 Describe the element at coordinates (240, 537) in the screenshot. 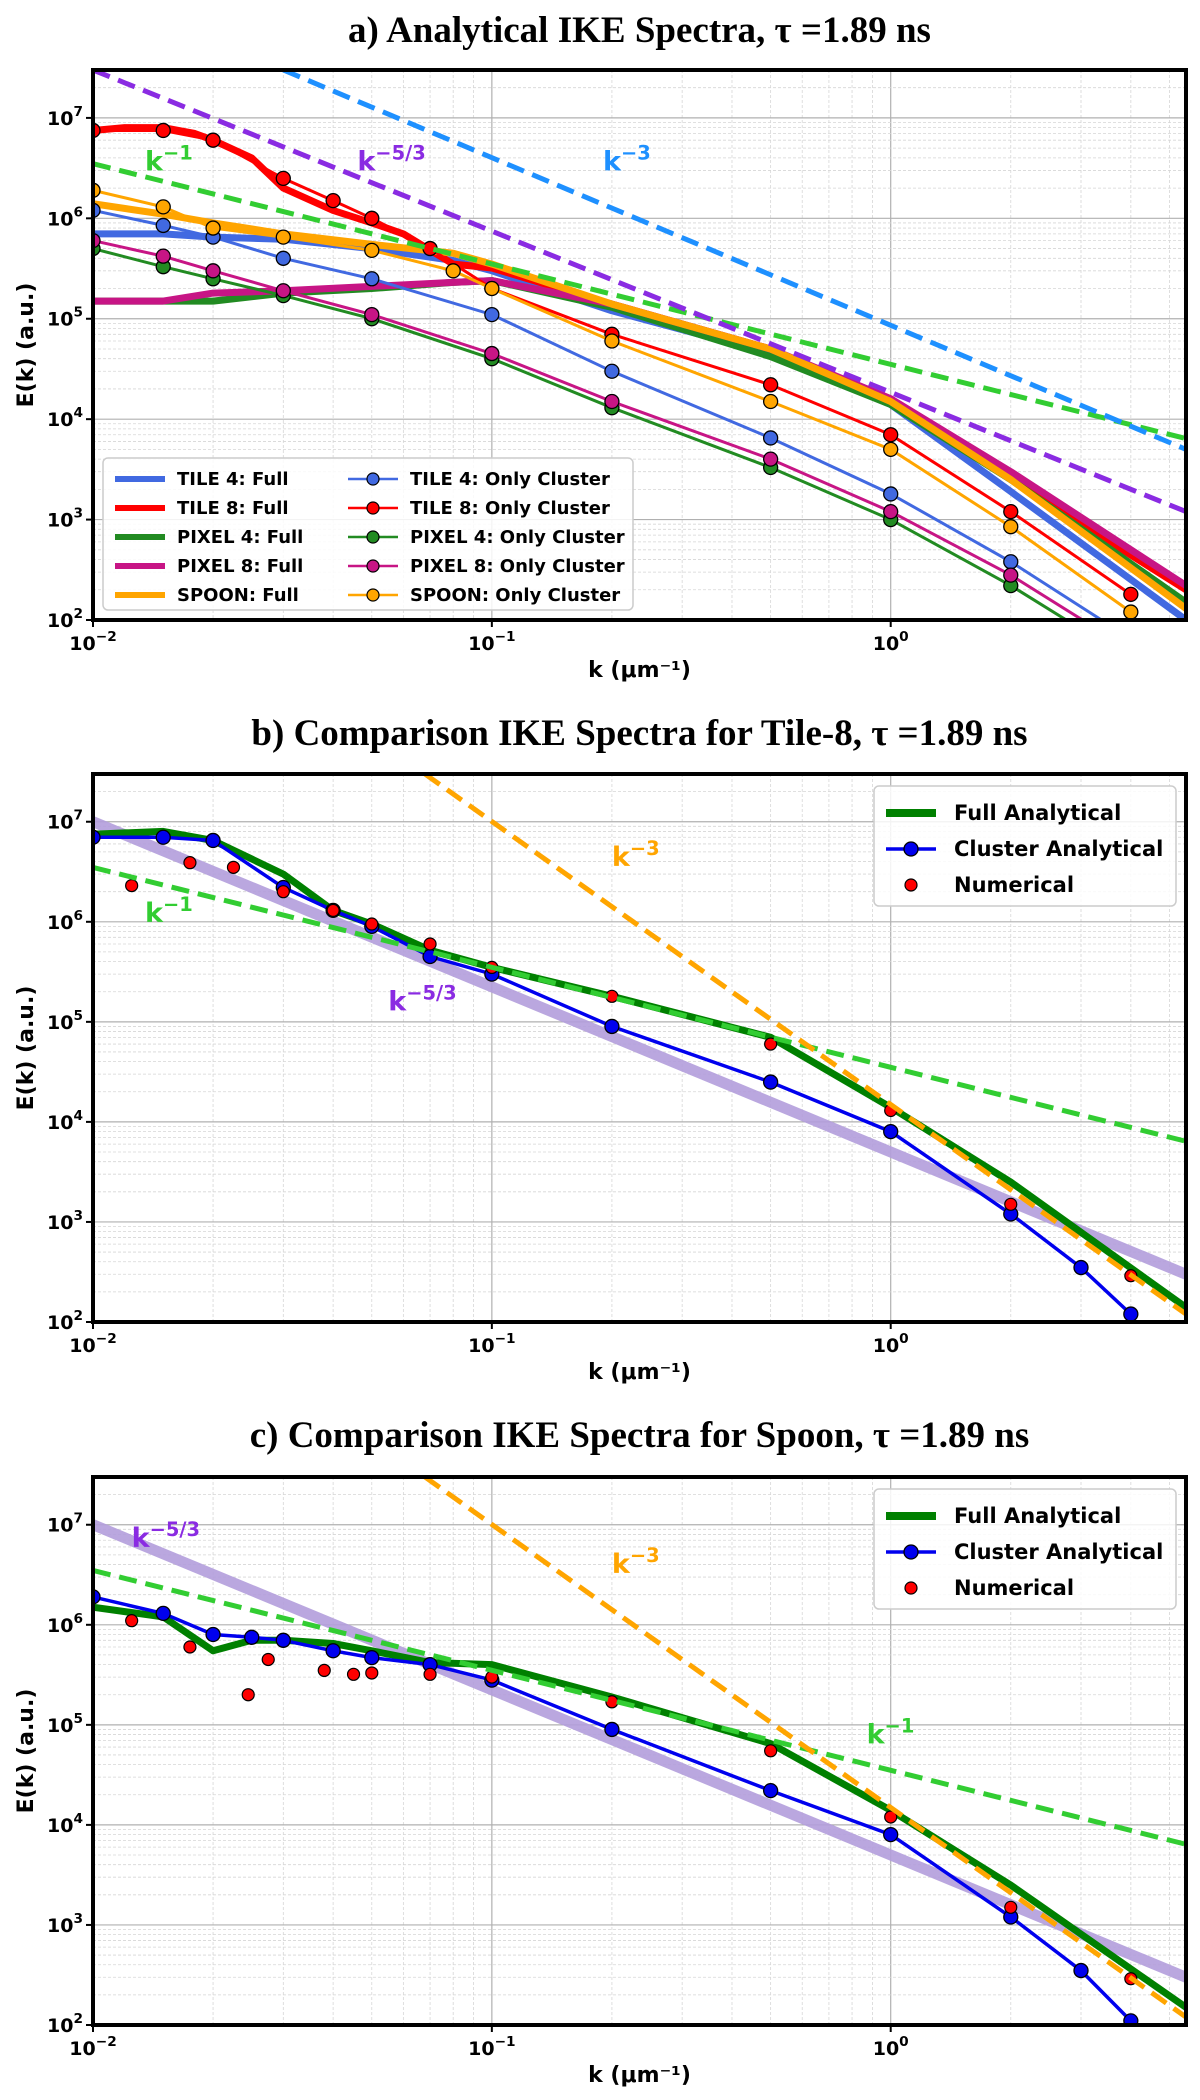

I see `legend-label: PIXEL 4: Full` at that location.